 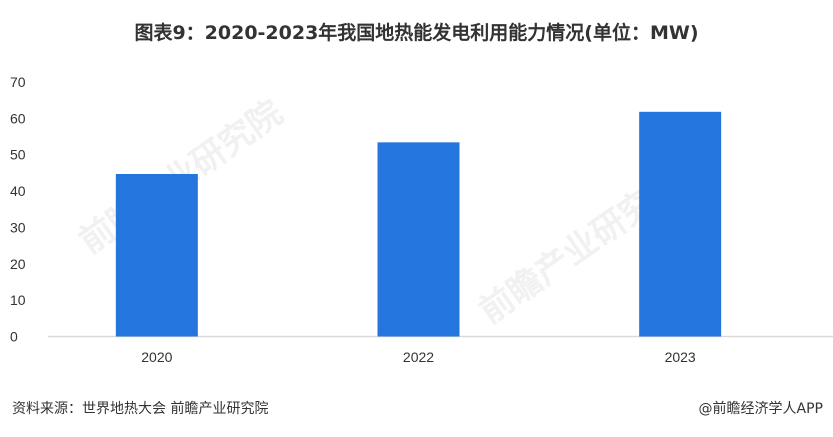 What do you see at coordinates (18, 300) in the screenshot?
I see `y-tick-label: 10` at bounding box center [18, 300].